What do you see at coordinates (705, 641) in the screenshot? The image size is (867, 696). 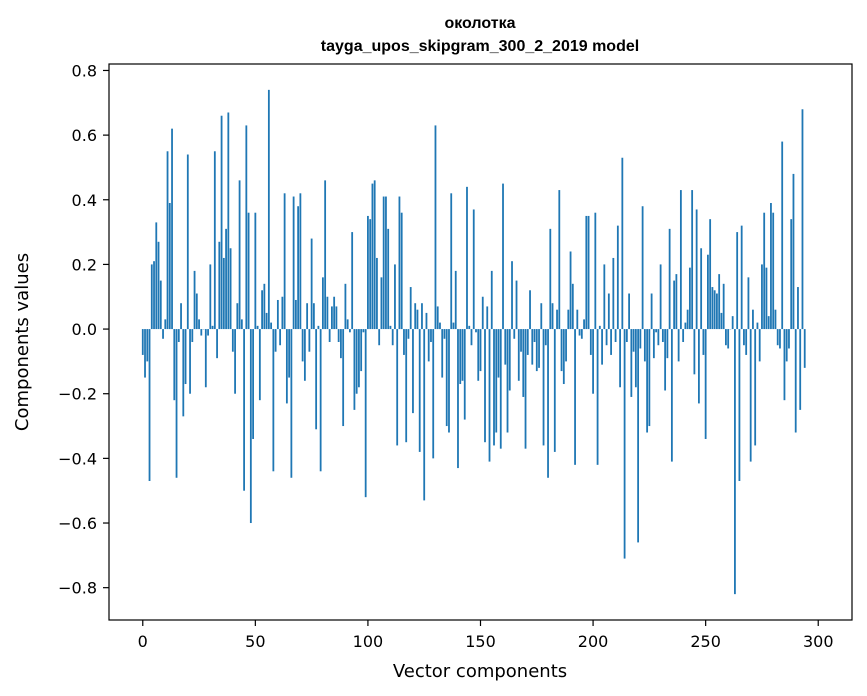 I see `x-tick-label: 250` at bounding box center [705, 641].